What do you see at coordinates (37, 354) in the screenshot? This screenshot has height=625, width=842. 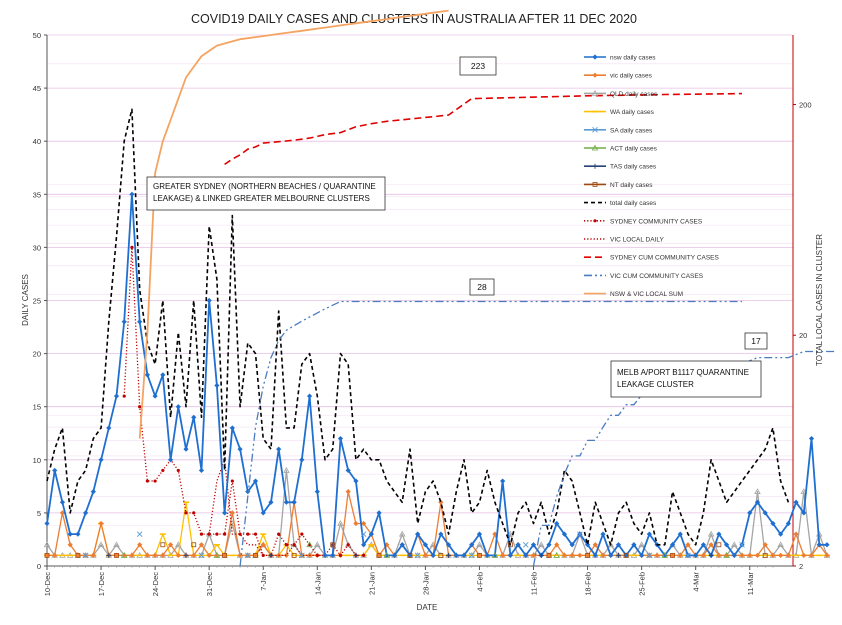 I see `y-tick-label: 20` at bounding box center [37, 354].